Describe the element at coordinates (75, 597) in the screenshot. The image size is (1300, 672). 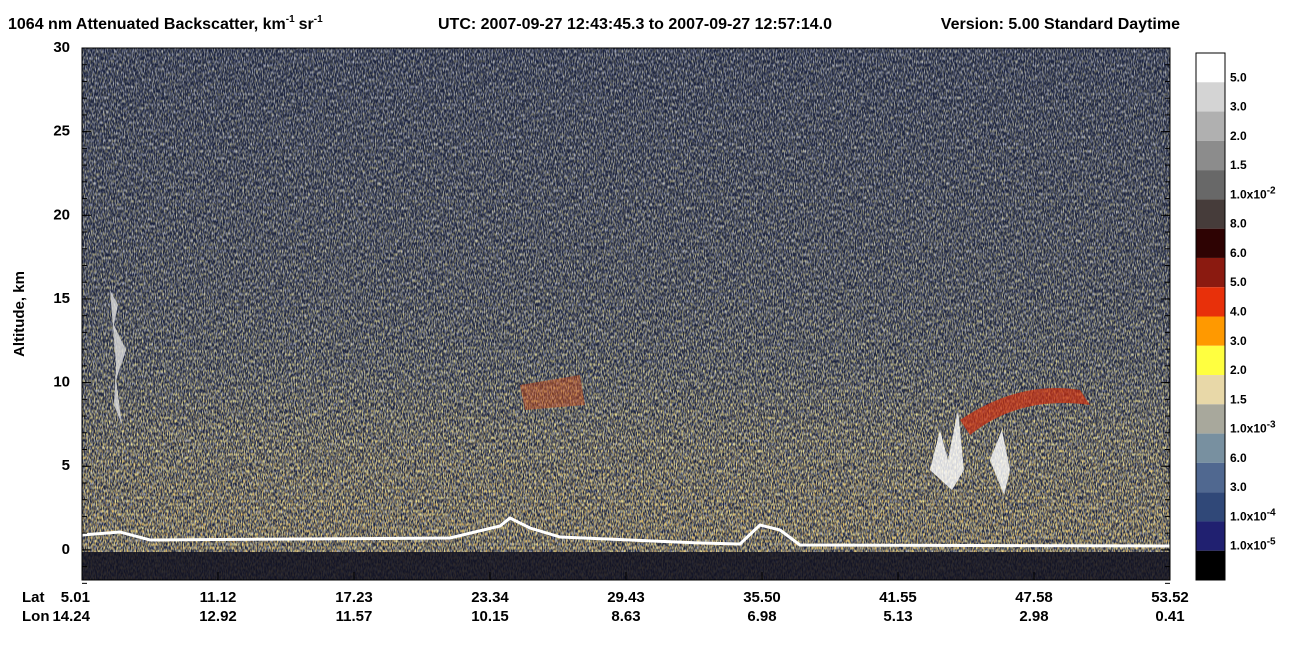
I see `x-tick-label-lat: 5.01` at that location.